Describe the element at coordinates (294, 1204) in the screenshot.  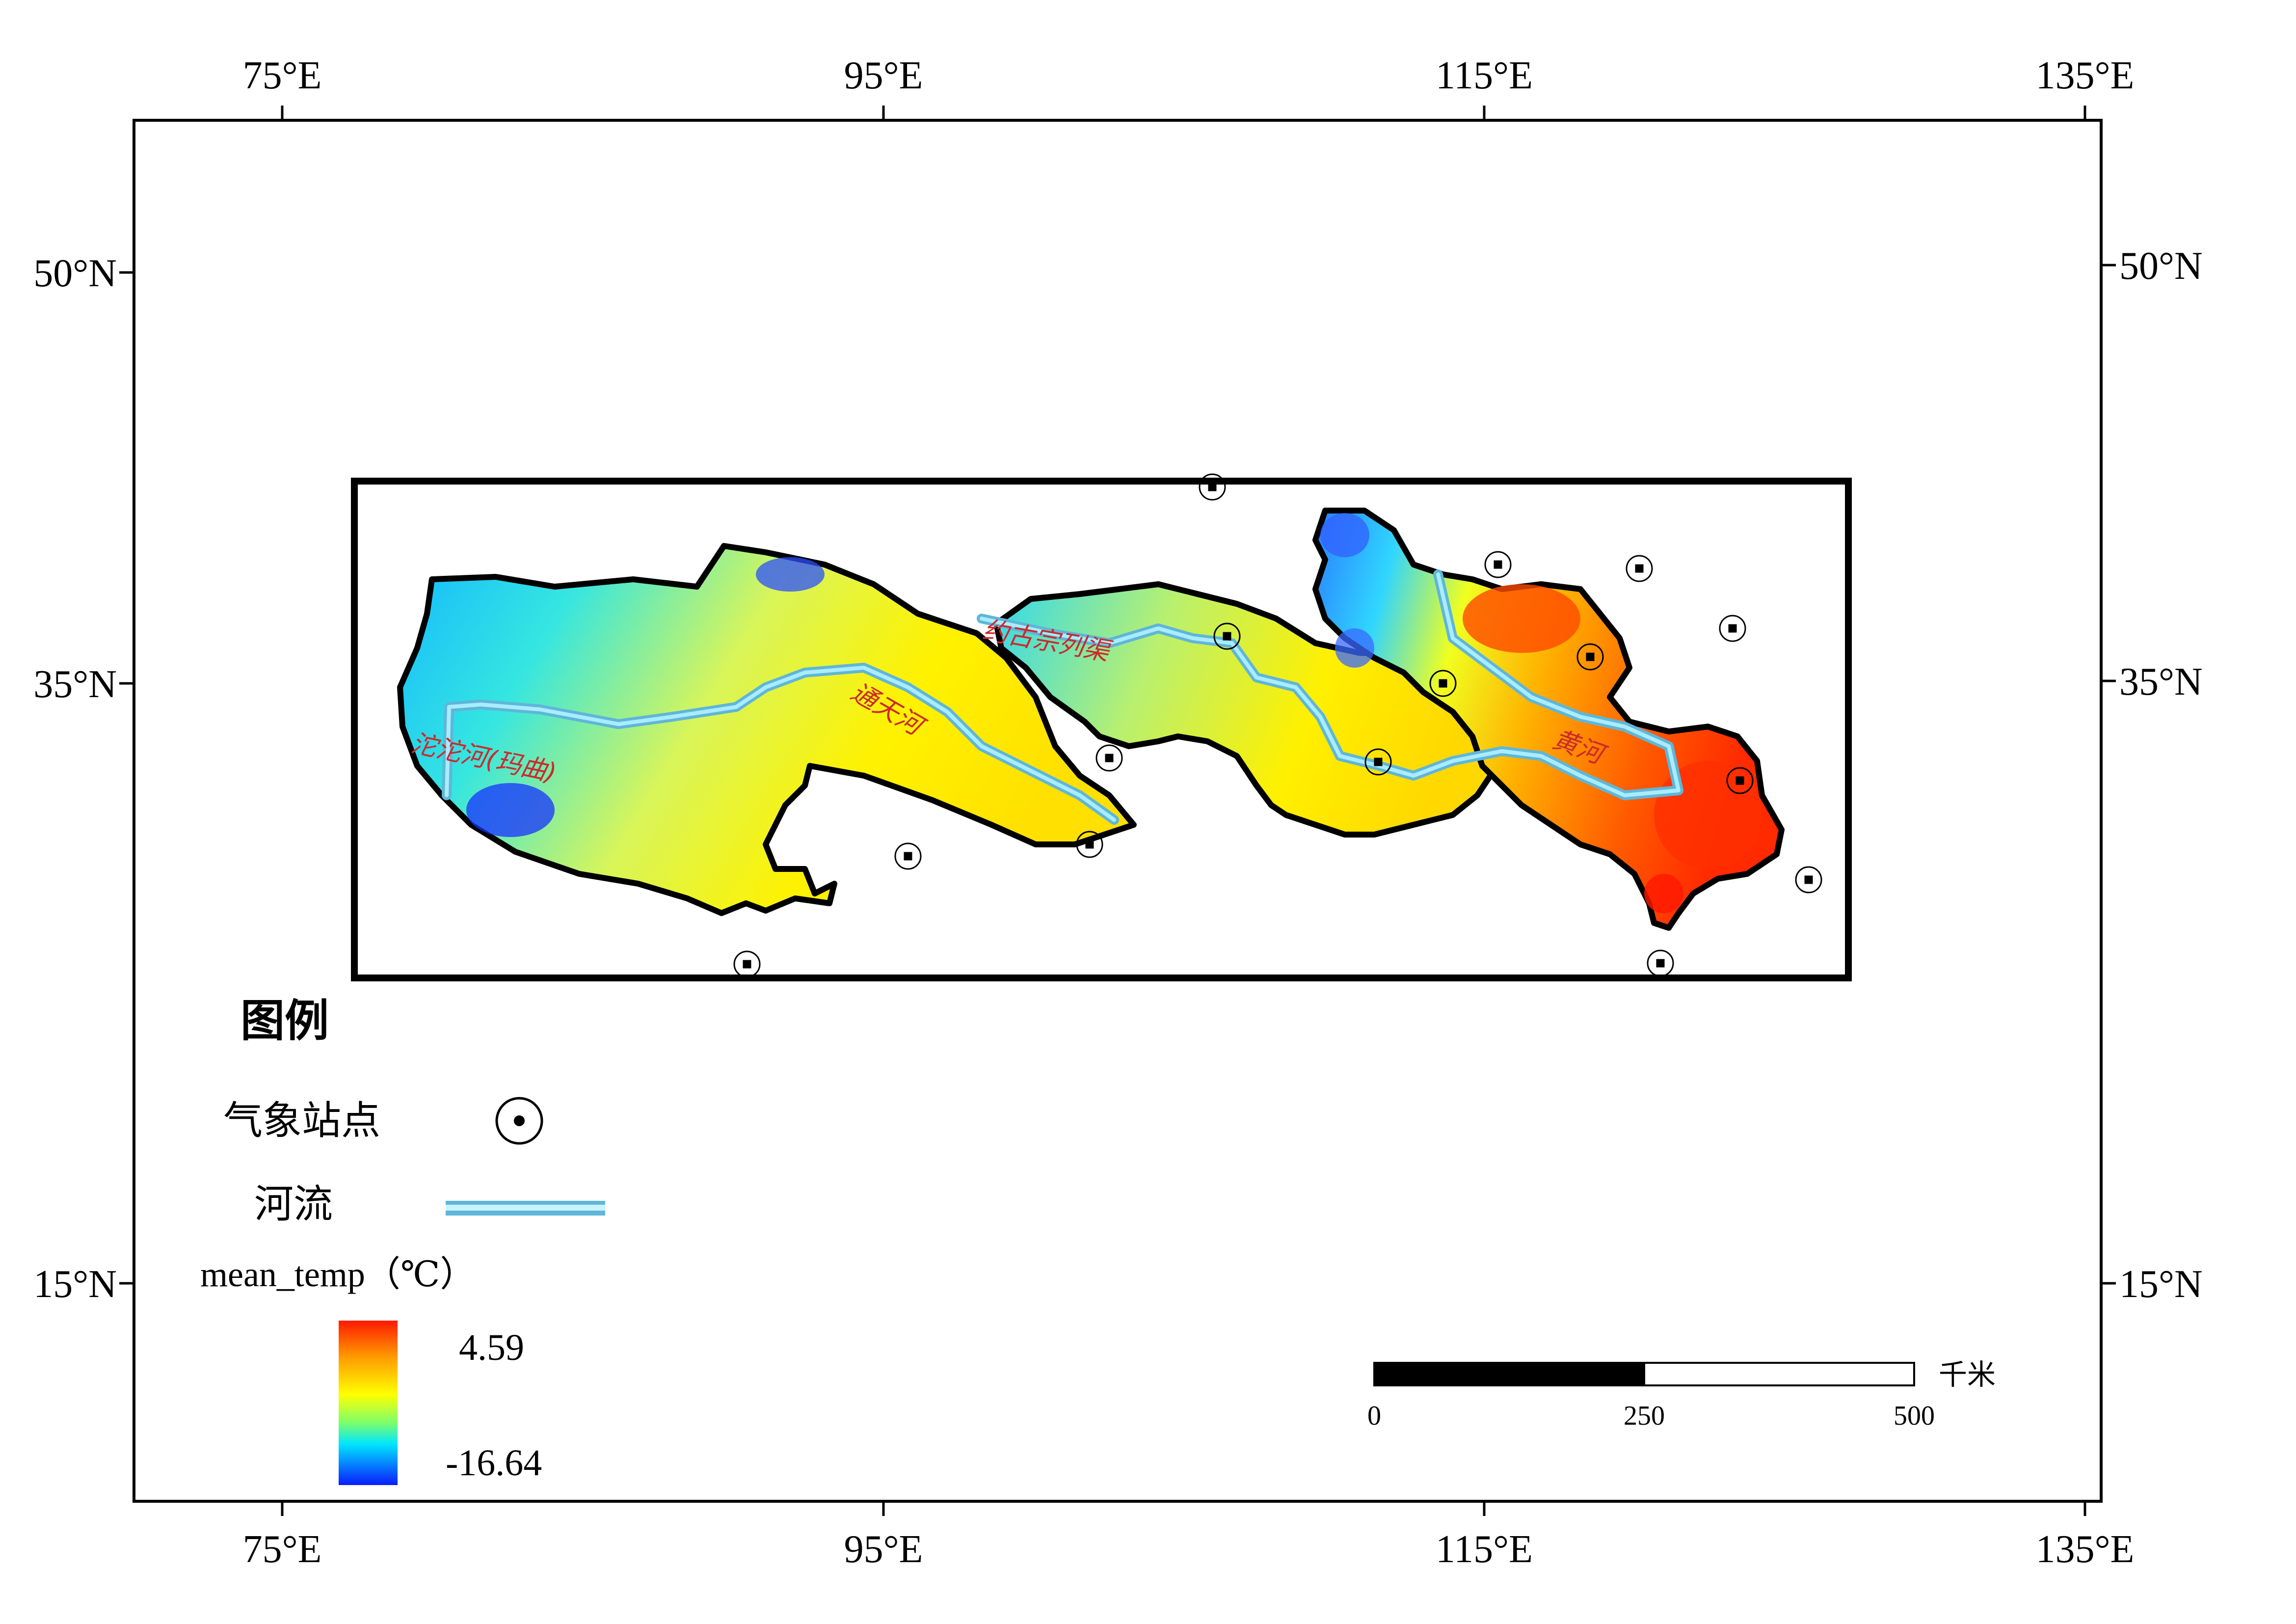
I see `legend-river-label: 河流` at that location.